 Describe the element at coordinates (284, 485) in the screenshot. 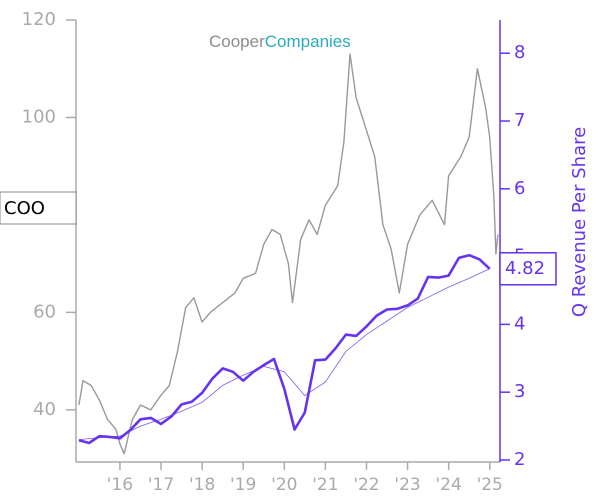

I see `x-tick-label: '20` at that location.